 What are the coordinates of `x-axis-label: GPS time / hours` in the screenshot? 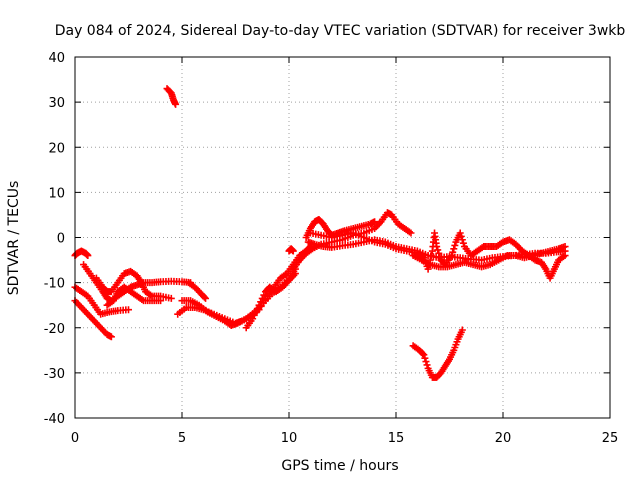 It's located at (339, 466).